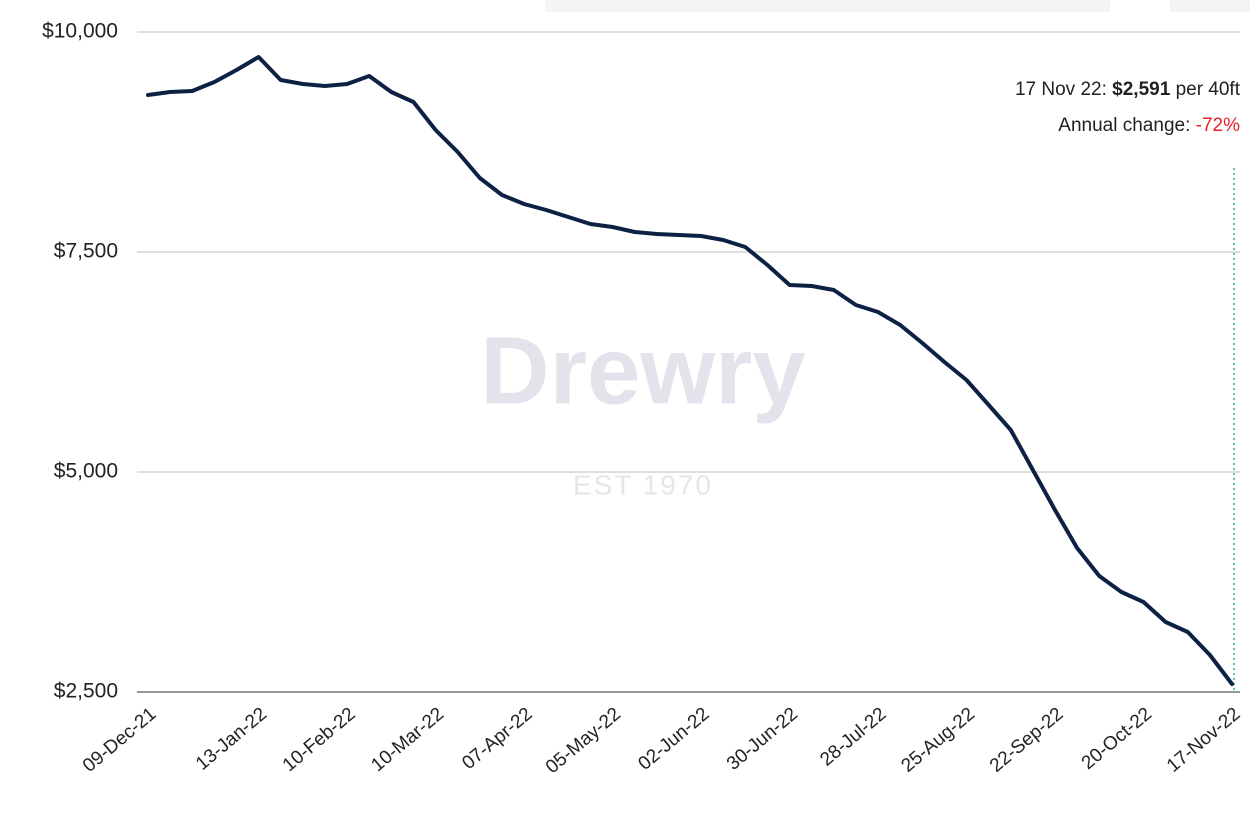 The width and height of the screenshot is (1250, 816). I want to click on x-tick-label: 28-Jul-22, so click(853, 737).